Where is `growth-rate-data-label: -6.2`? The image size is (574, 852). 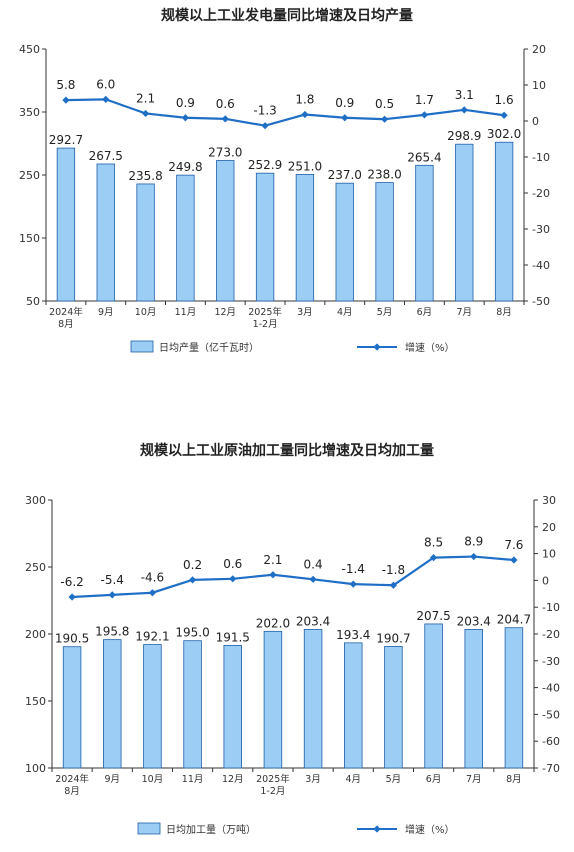
growth-rate-data-label: -6.2 is located at coordinates (71, 582).